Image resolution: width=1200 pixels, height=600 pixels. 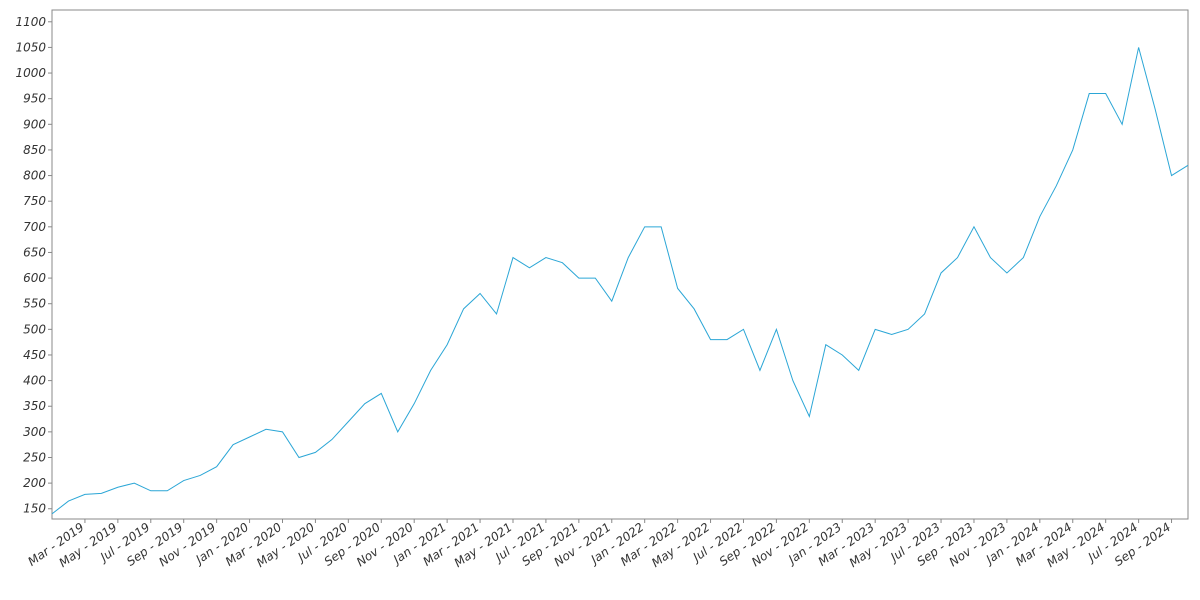 What do you see at coordinates (34, 278) in the screenshot?
I see `y-tick-label: 600` at bounding box center [34, 278].